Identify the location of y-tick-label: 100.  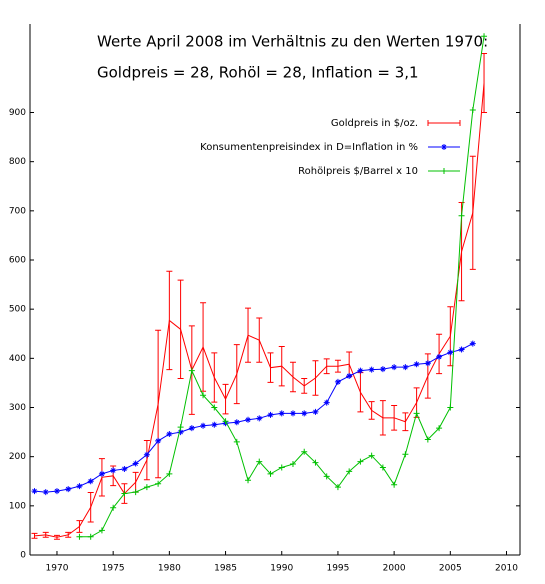
(17, 506).